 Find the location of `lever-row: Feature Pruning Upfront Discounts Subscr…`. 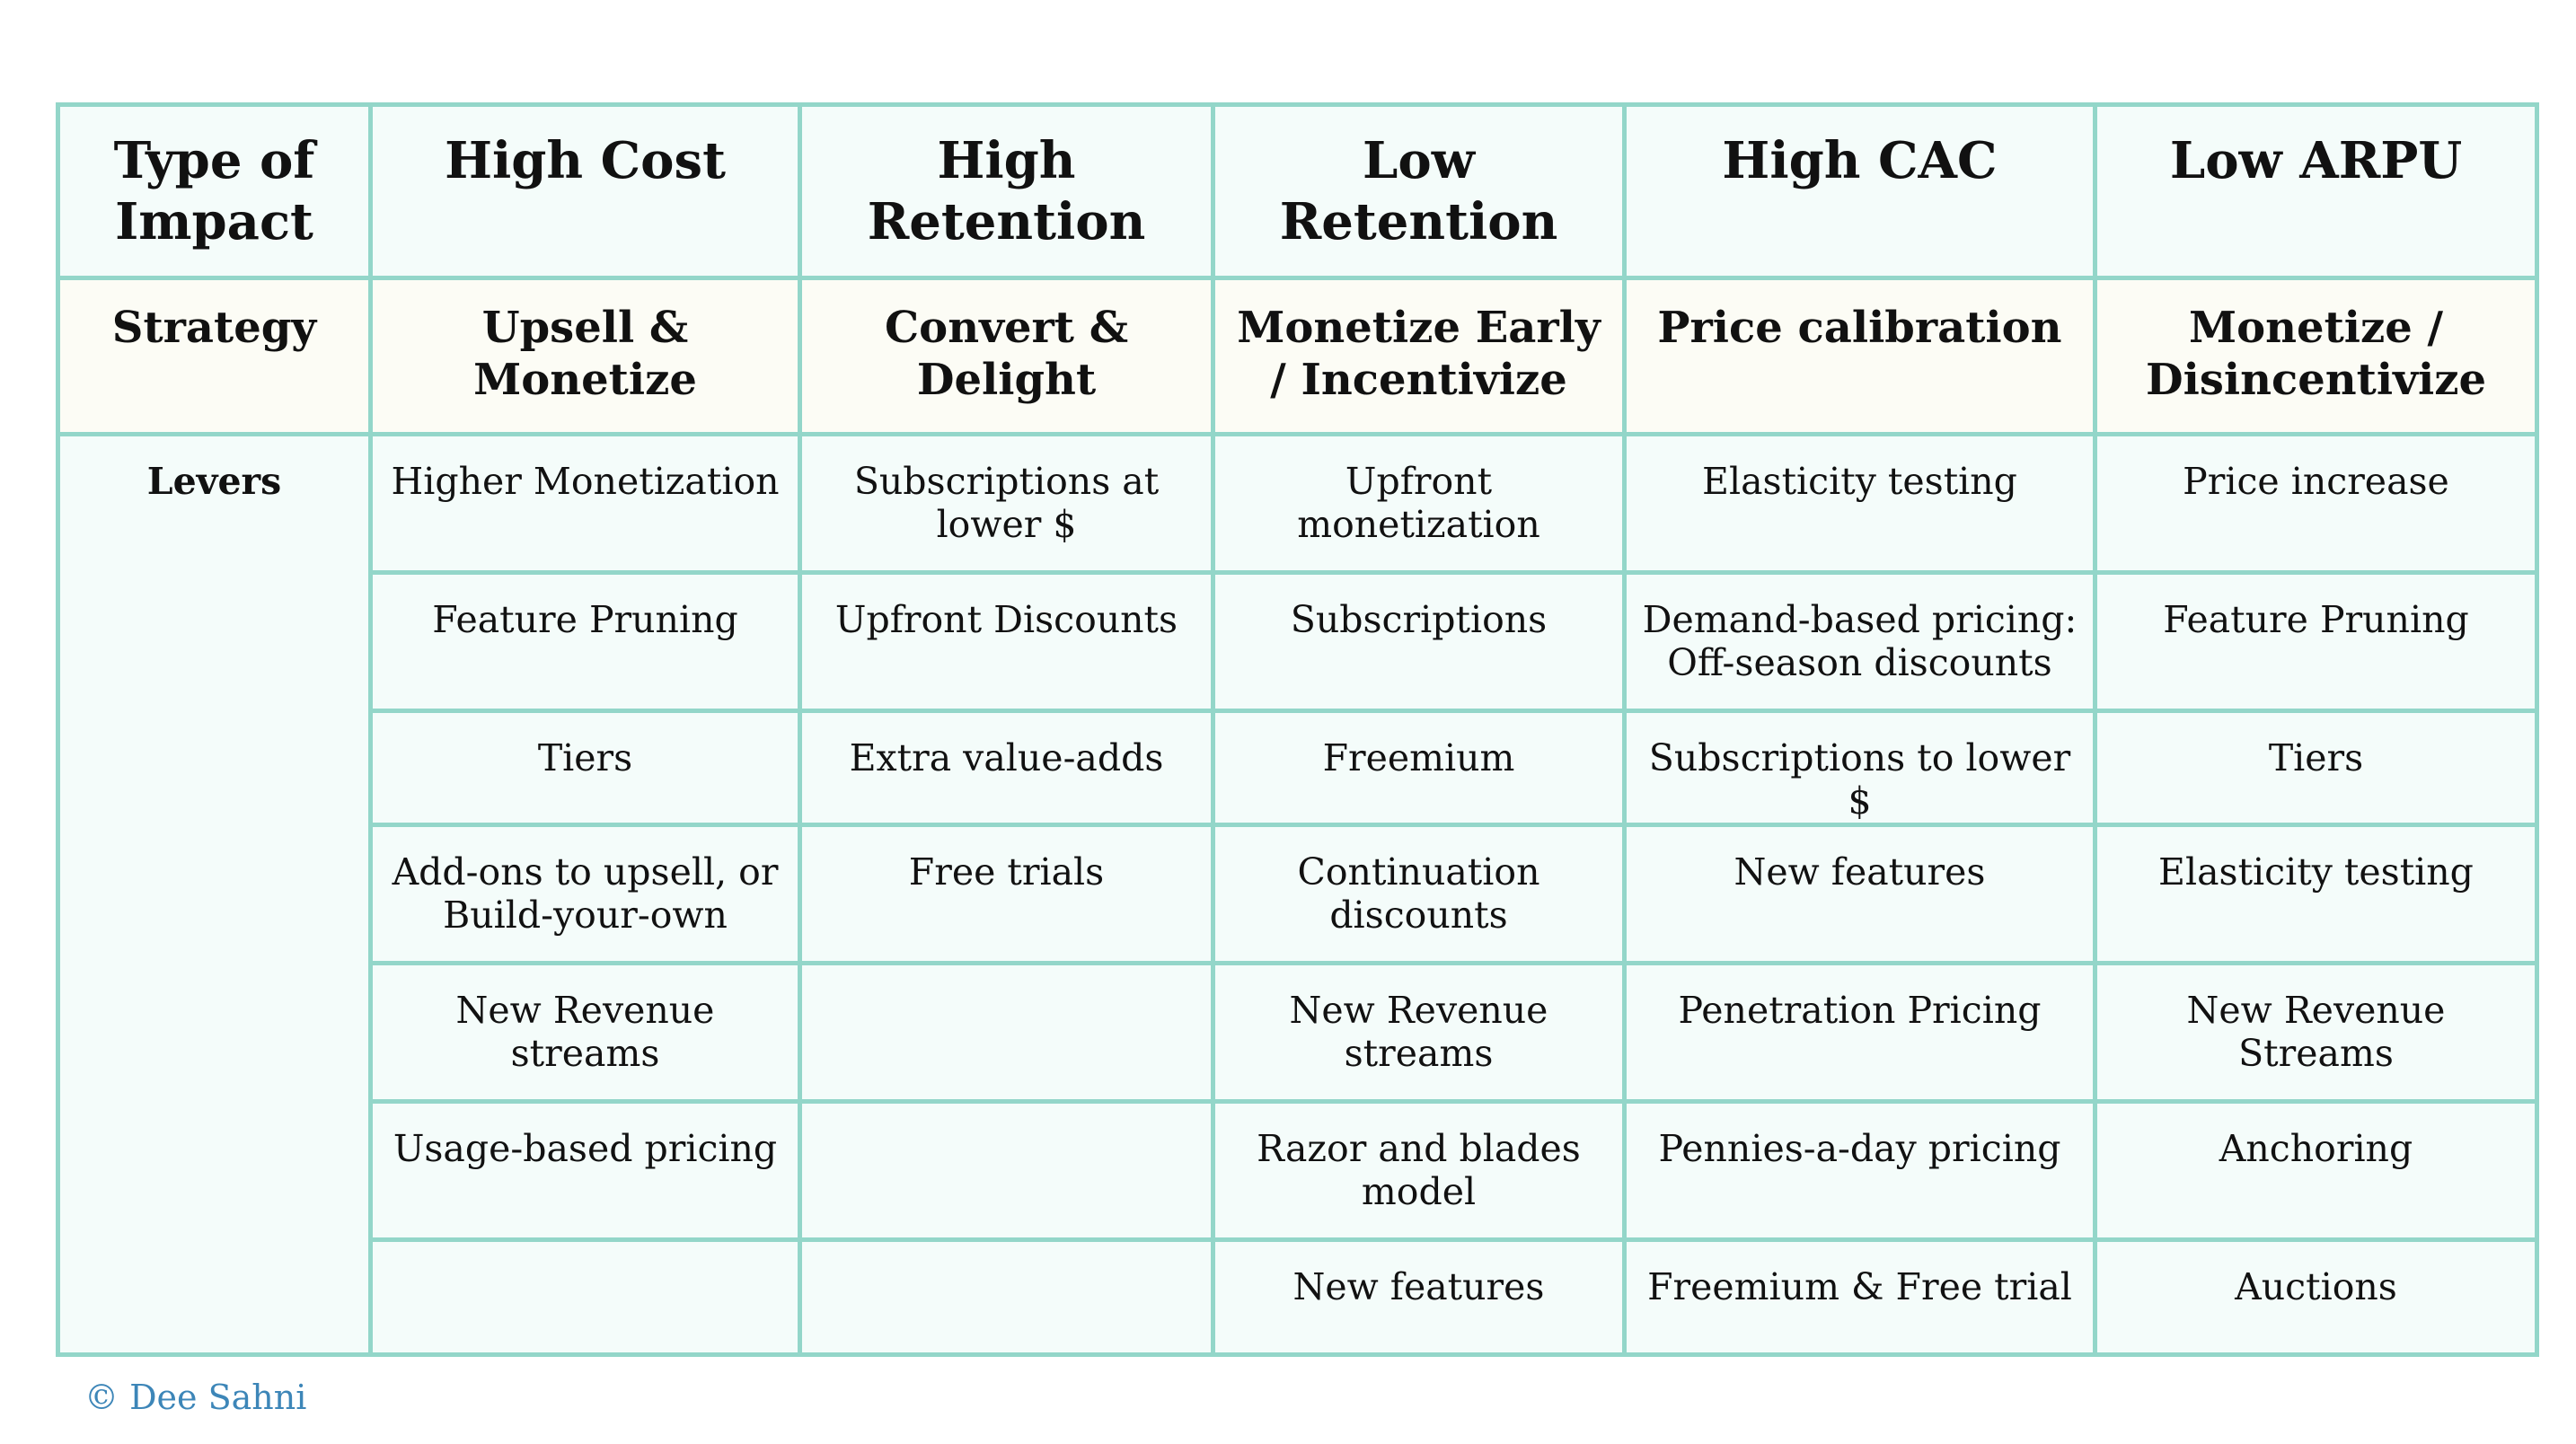

lever-row: Feature Pruning Upfront Discounts Subscr… is located at coordinates (1298, 641).